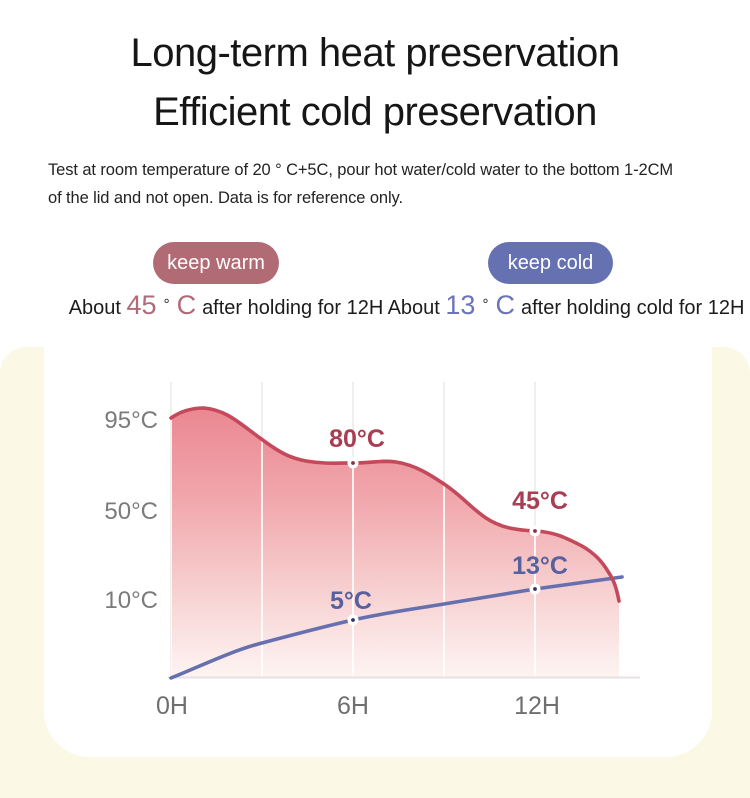 This screenshot has width=750, height=798. What do you see at coordinates (535, 589) in the screenshot?
I see `cold-point-12h` at bounding box center [535, 589].